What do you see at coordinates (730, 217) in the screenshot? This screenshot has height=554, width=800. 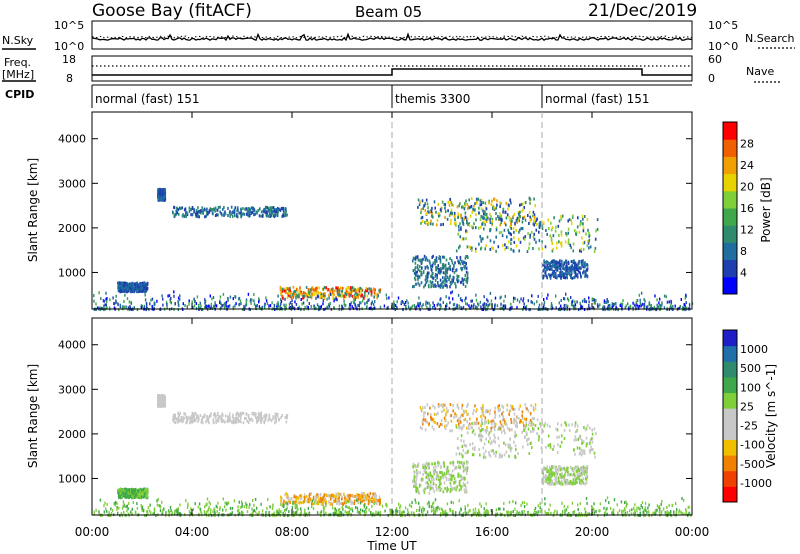 I see `colorbar-swatch` at bounding box center [730, 217].